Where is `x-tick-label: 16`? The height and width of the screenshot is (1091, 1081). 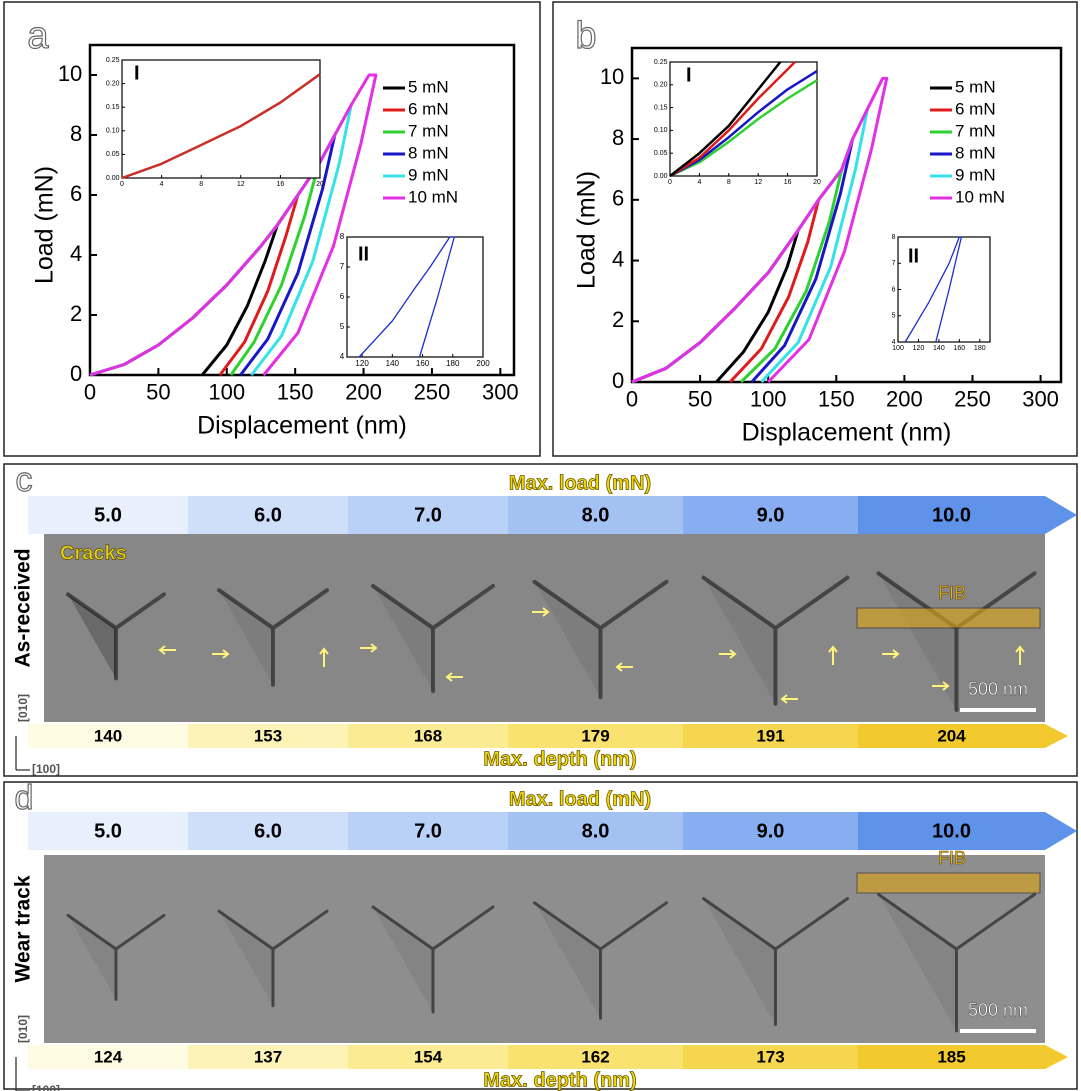 x-tick-label: 16 is located at coordinates (788, 182).